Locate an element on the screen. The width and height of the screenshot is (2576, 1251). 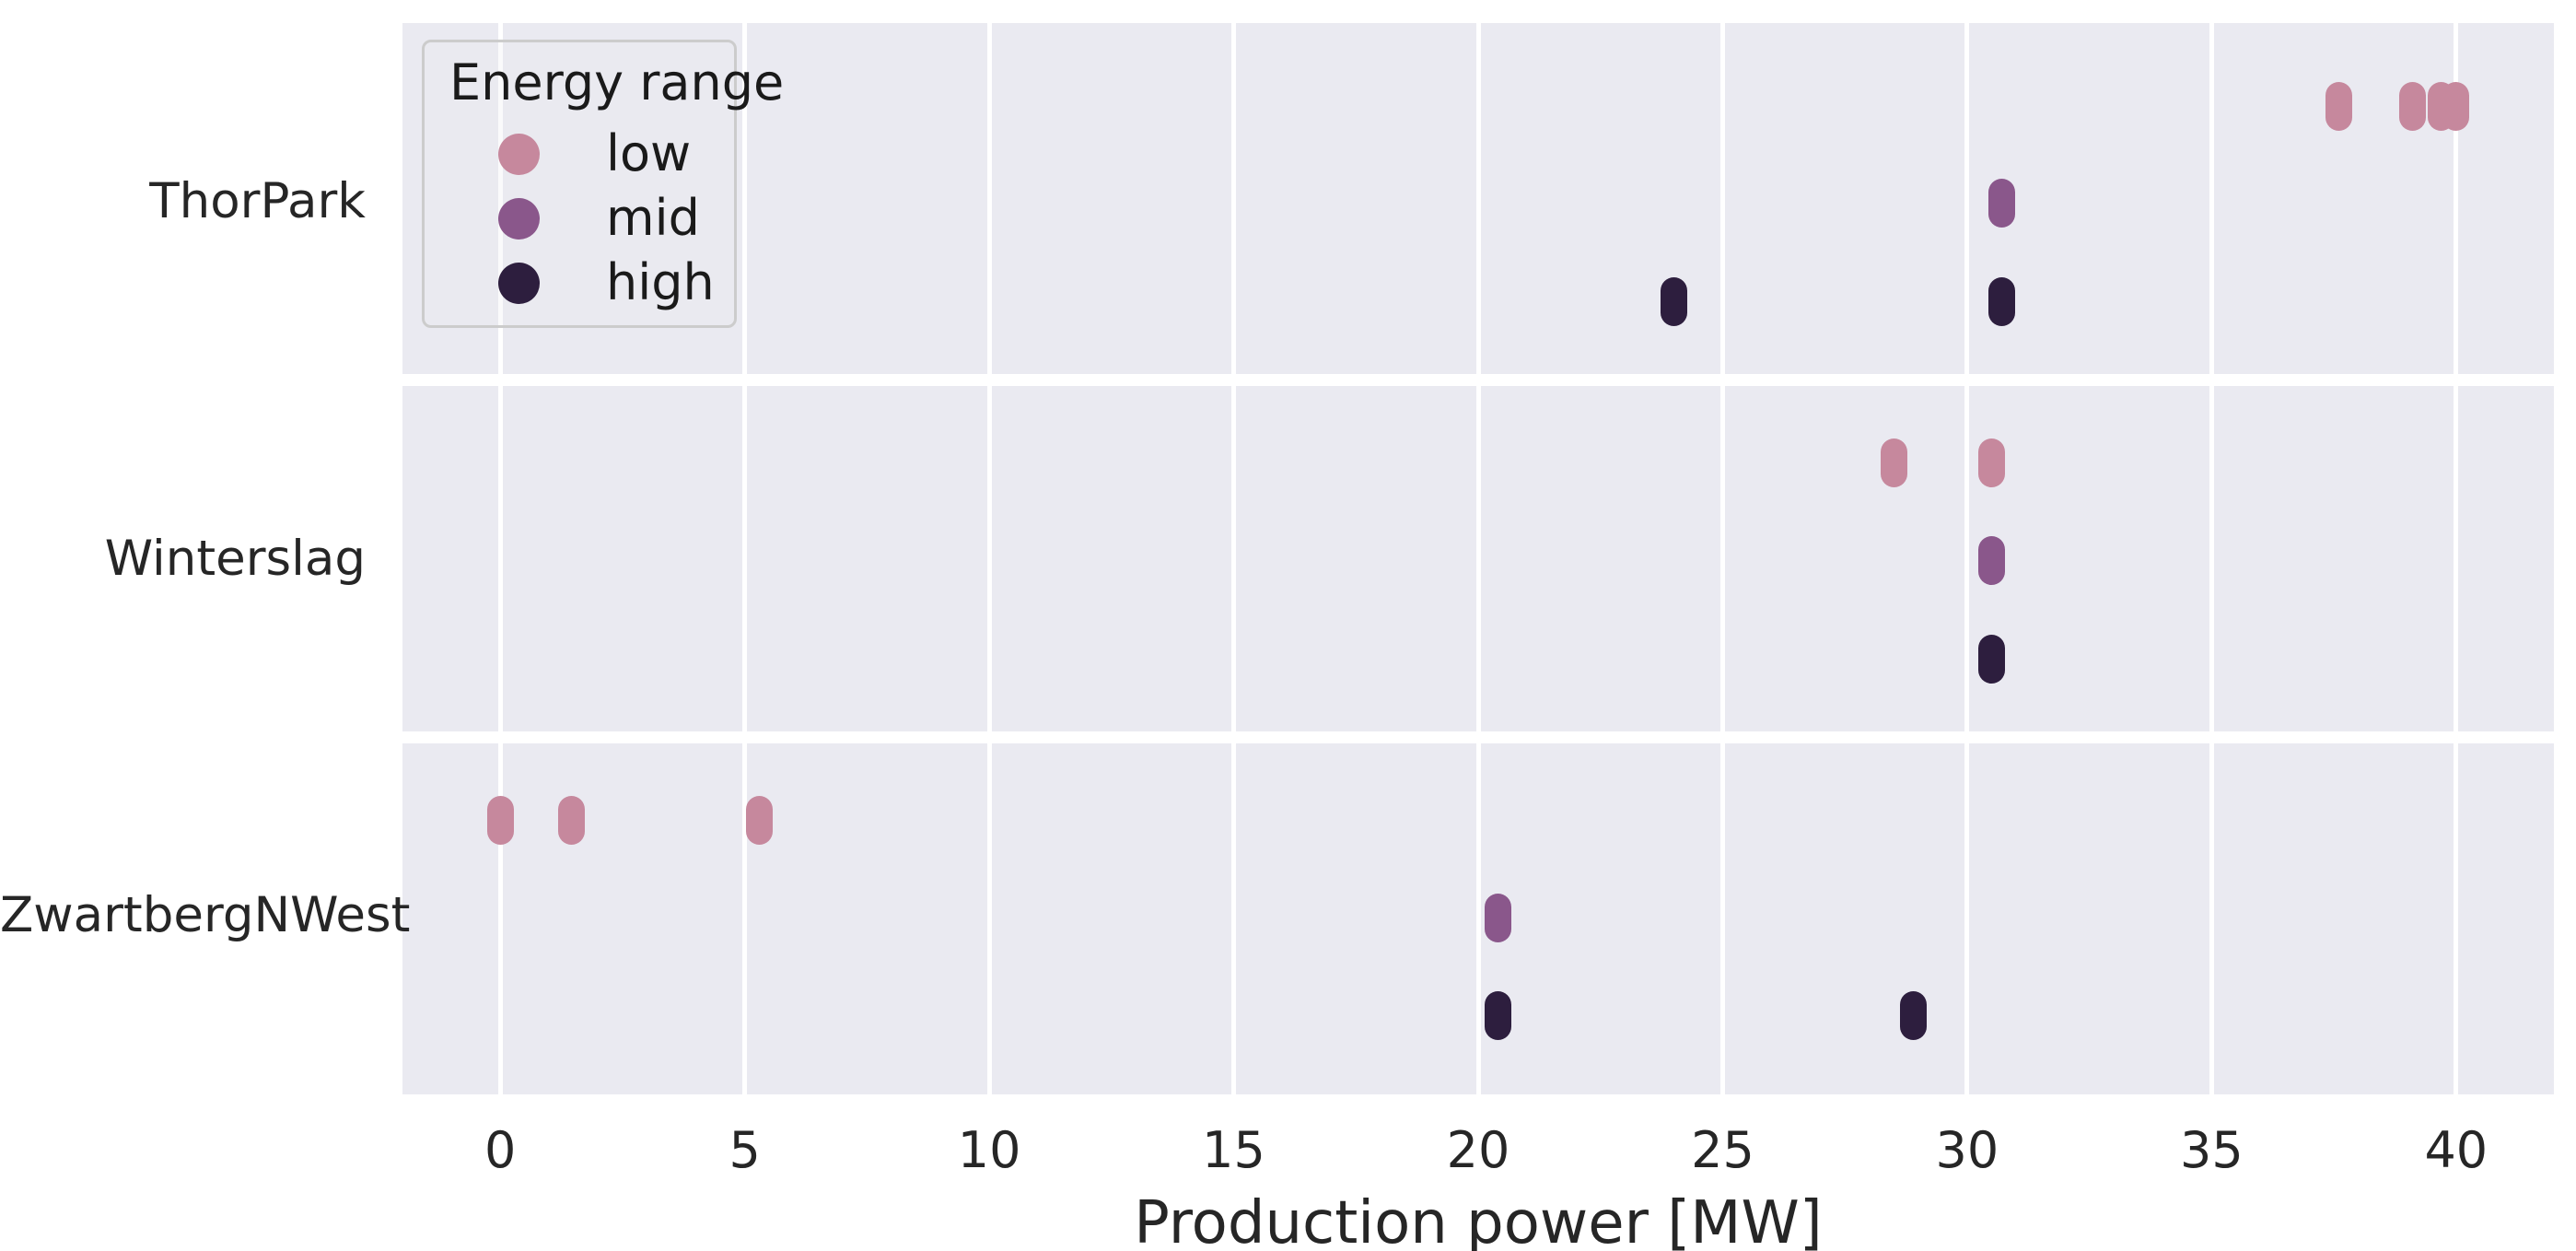
legend-swatch-mid is located at coordinates (519, 218).